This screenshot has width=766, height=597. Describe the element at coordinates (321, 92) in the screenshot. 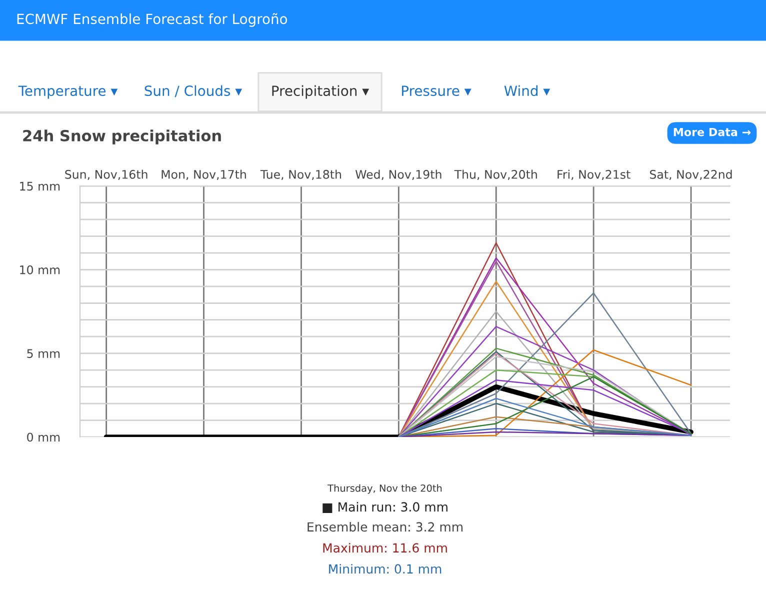

I see `text: Precipitation ▾` at that location.